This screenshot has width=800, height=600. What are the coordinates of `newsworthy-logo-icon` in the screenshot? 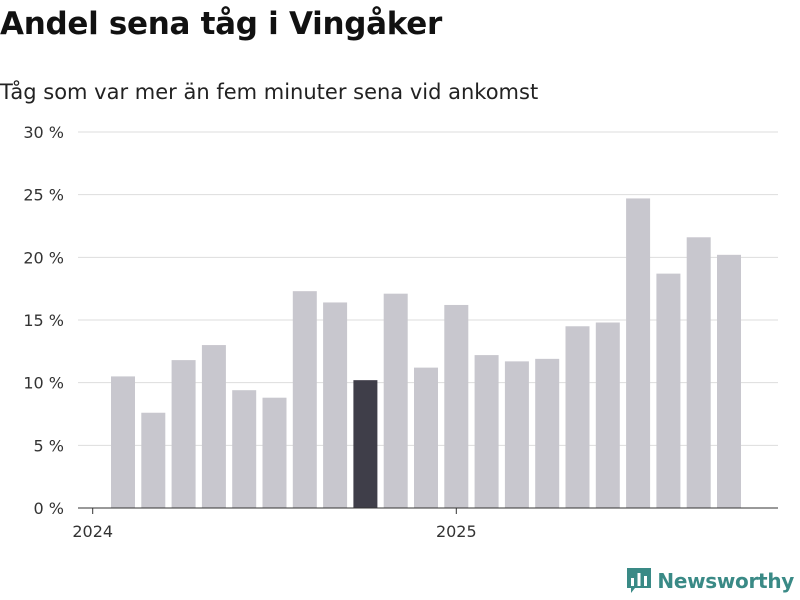 It's located at (639, 580).